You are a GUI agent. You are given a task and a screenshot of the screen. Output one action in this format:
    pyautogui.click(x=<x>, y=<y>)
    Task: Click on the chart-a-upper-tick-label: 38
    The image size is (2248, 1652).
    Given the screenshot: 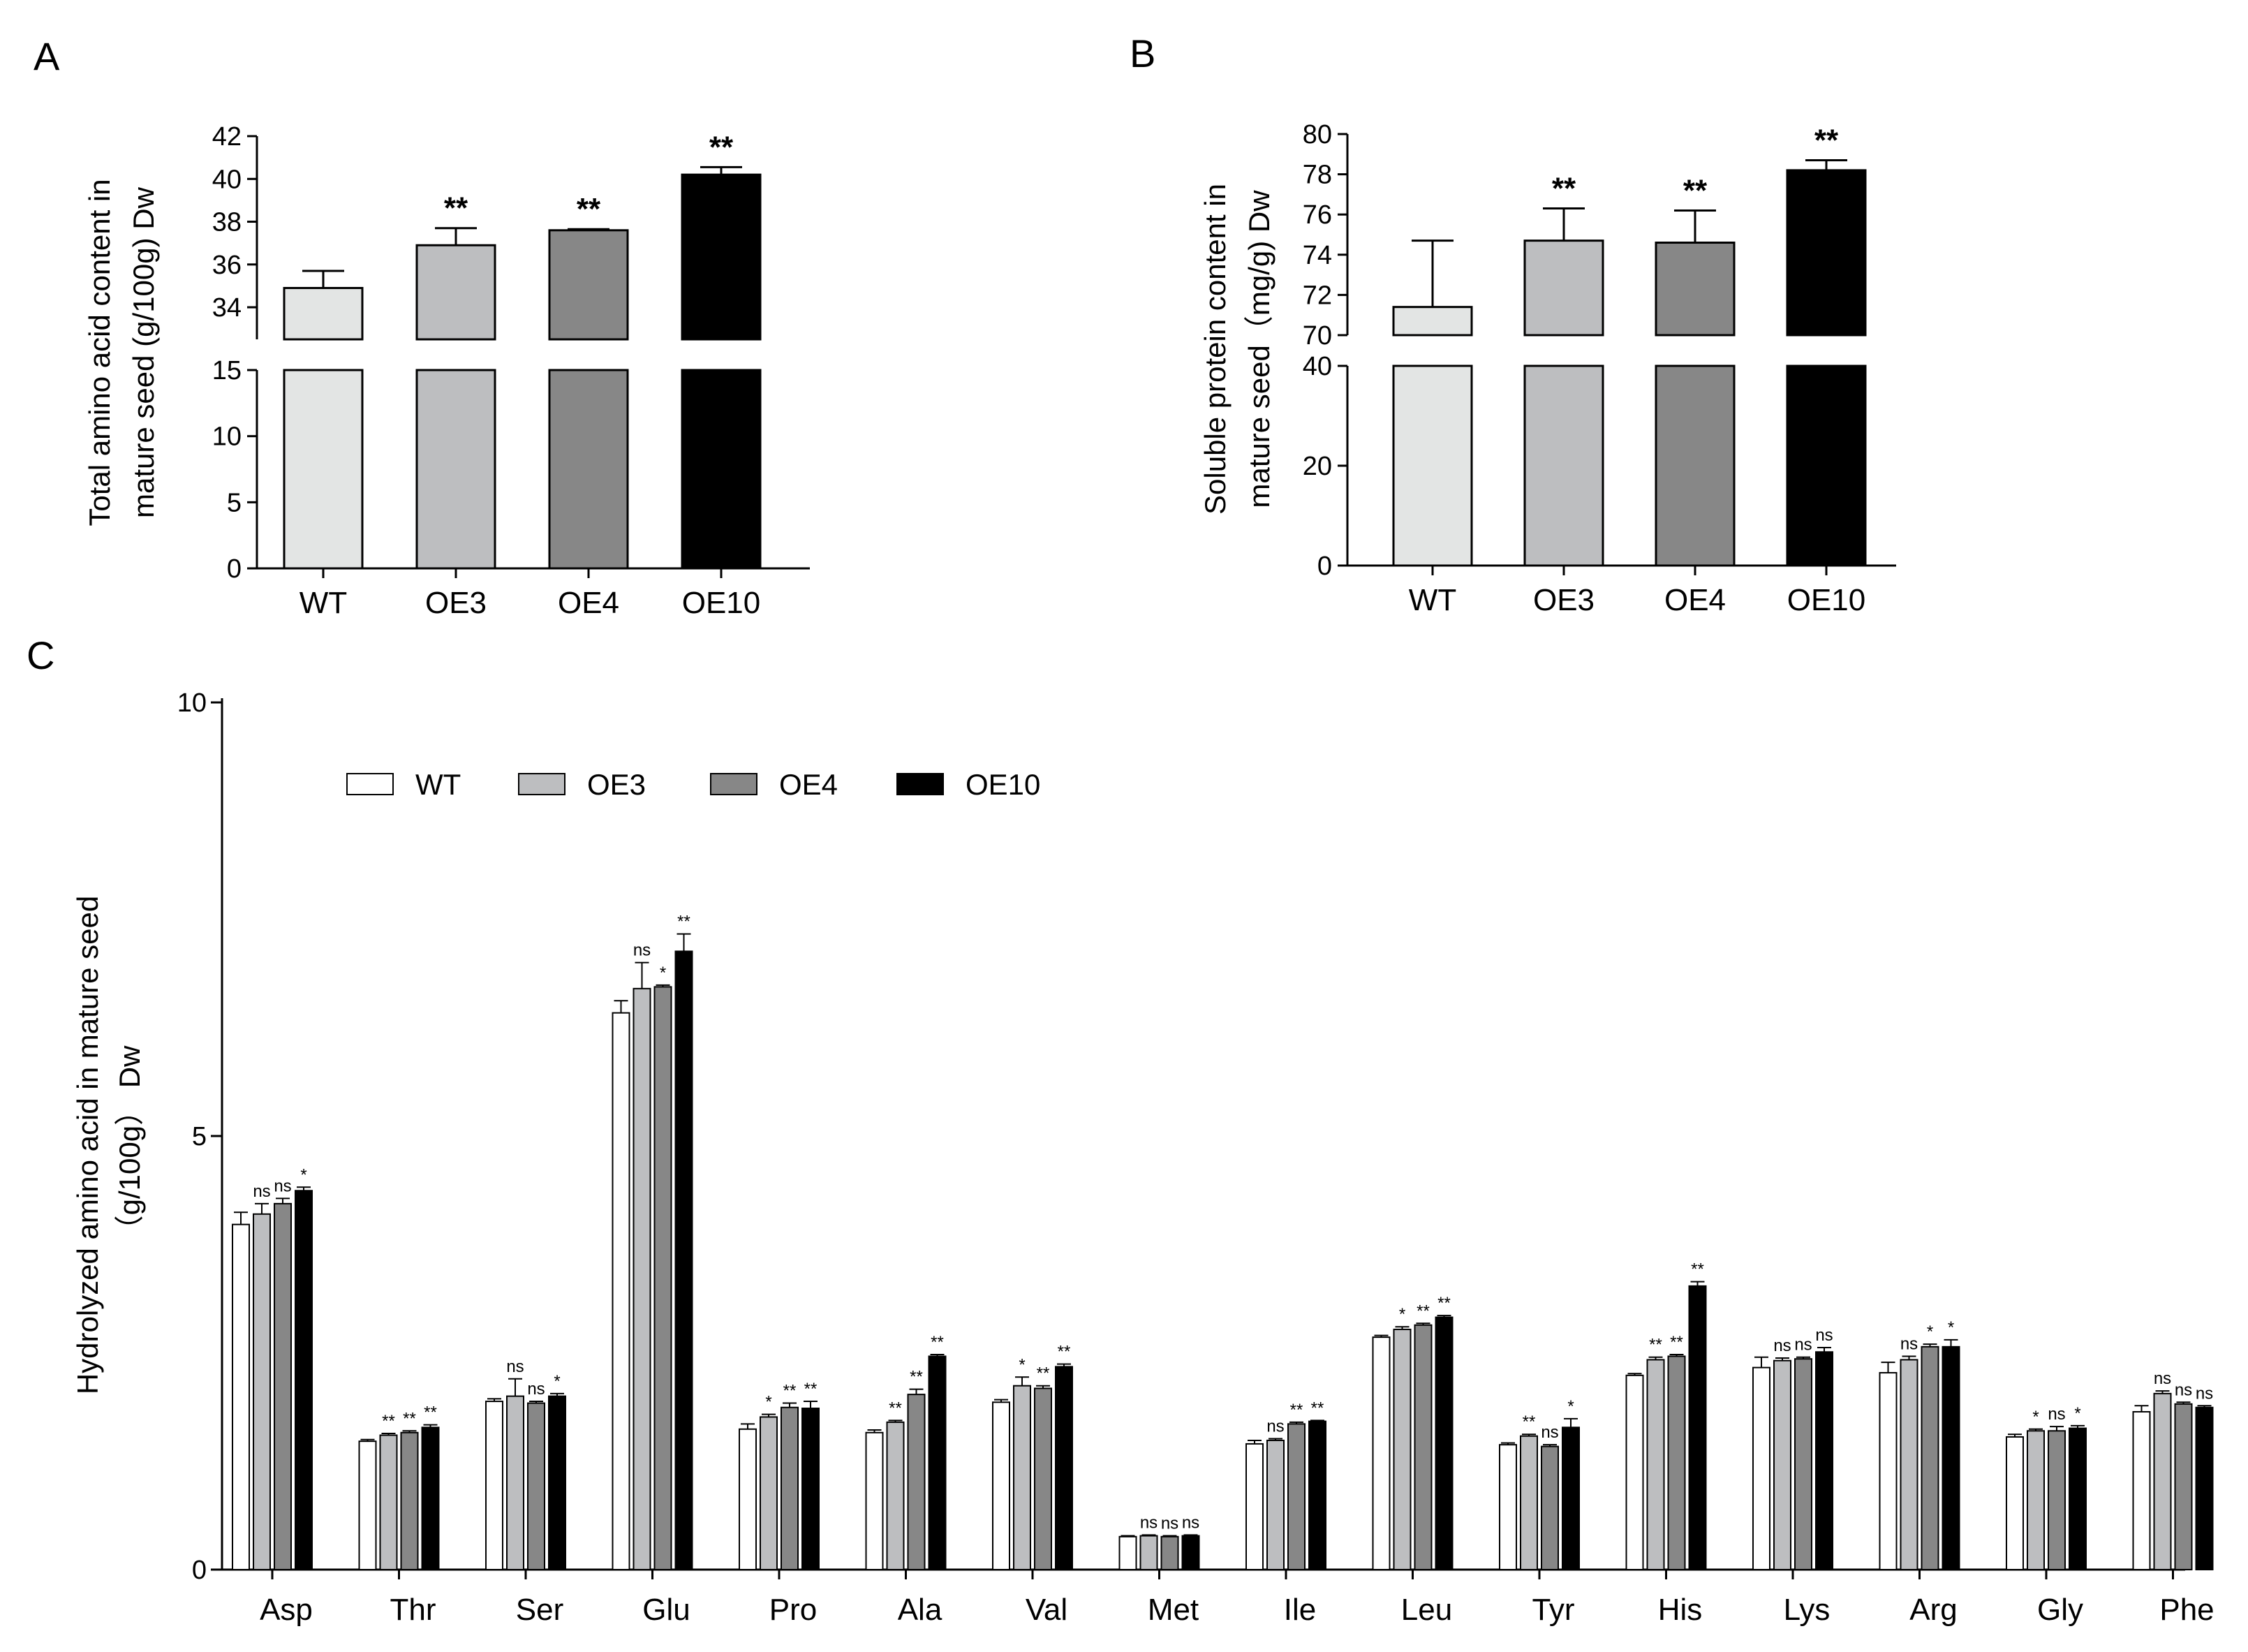 What is the action you would take?
    pyautogui.click(x=227, y=222)
    